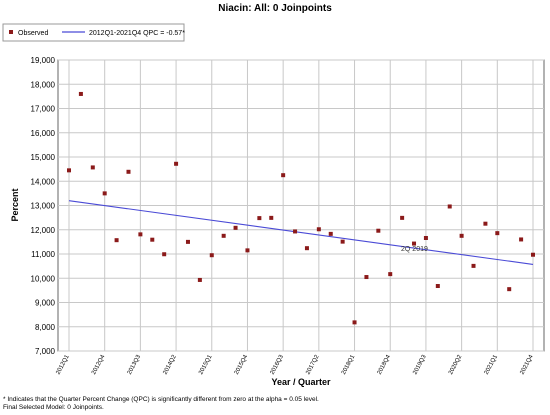  I want to click on legend-observed-label: Observed, so click(33, 33).